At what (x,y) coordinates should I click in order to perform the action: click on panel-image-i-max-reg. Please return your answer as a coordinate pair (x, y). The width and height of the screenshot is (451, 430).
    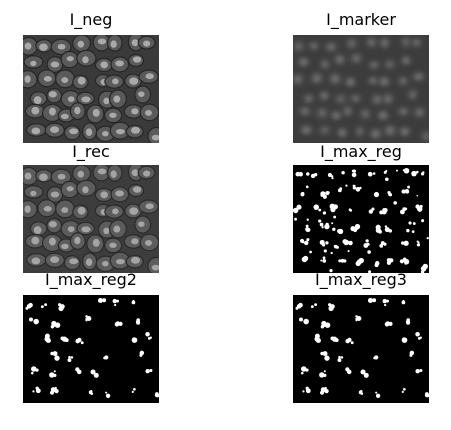
    Looking at the image, I should click on (361, 219).